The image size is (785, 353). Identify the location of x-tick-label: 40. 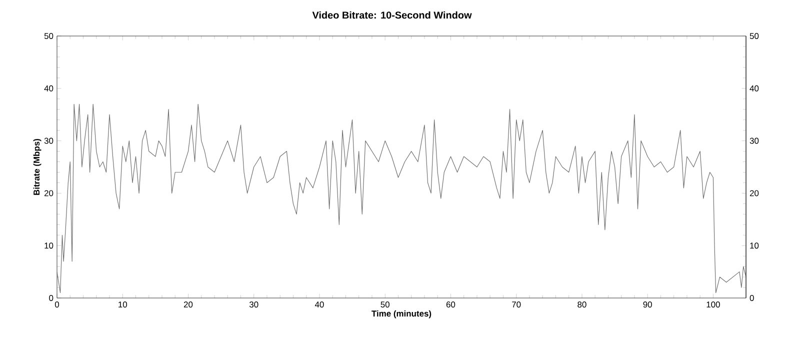
(319, 305).